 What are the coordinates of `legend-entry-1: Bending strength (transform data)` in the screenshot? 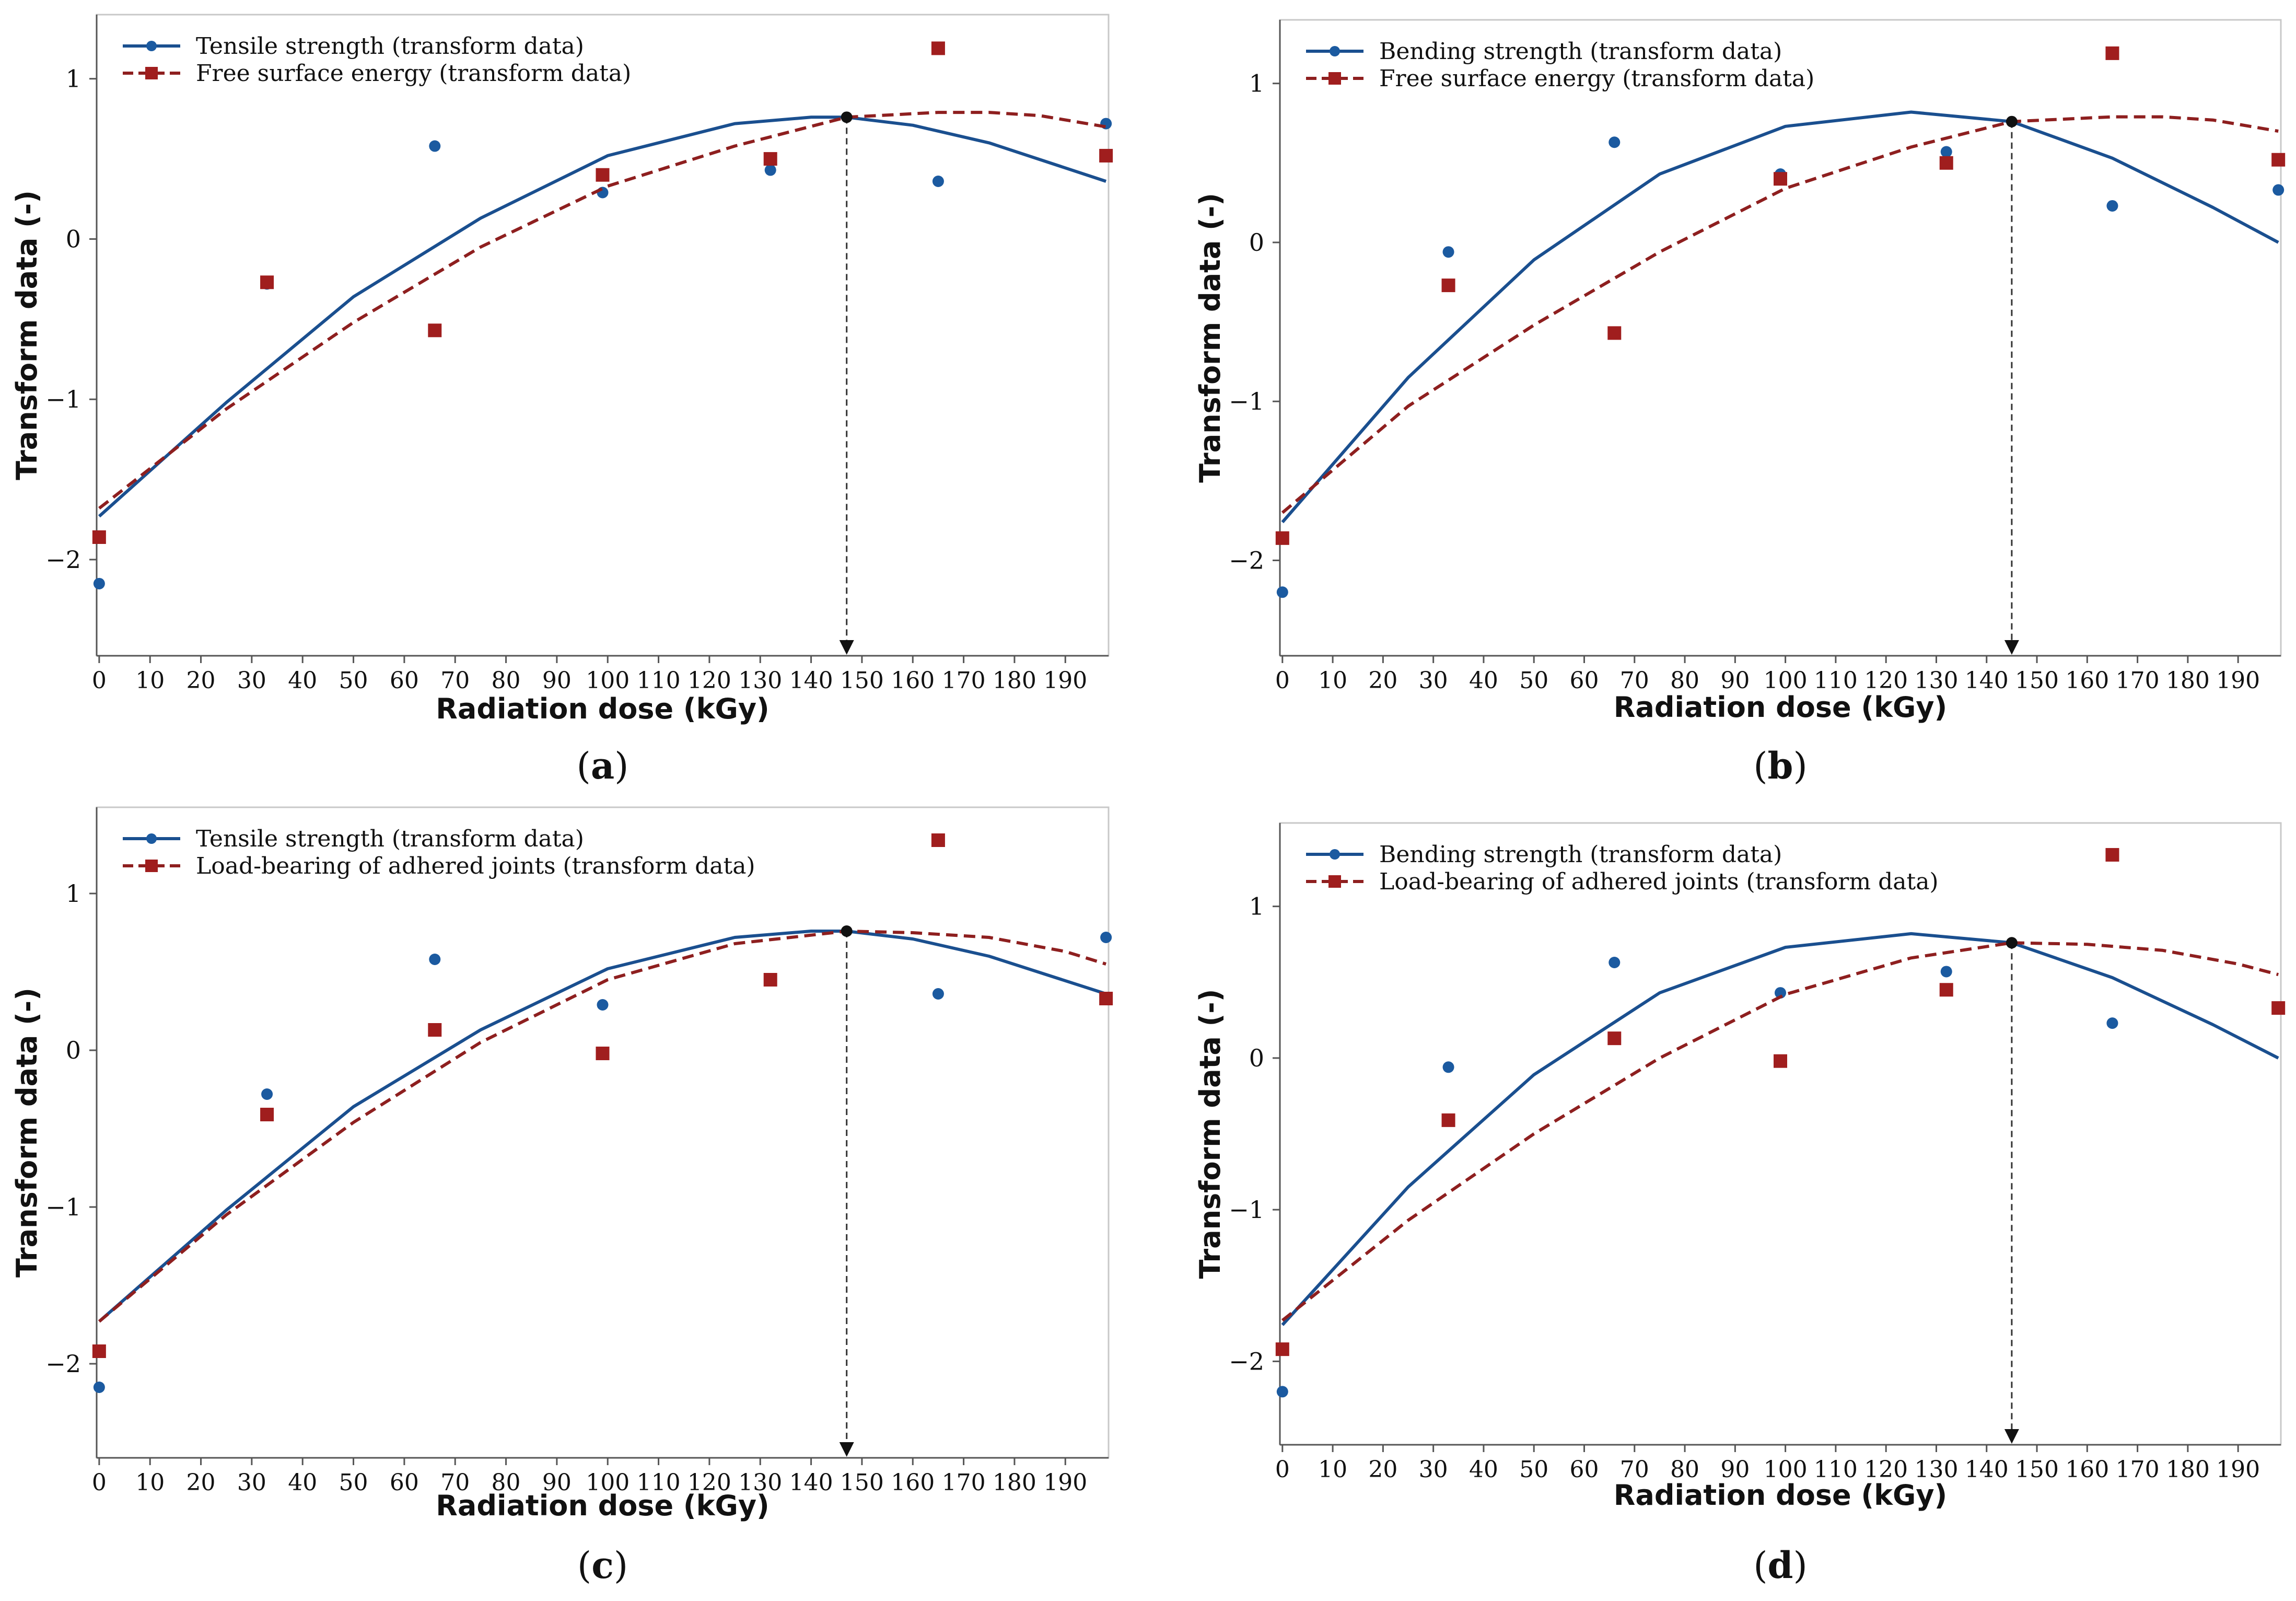 It's located at (1580, 52).